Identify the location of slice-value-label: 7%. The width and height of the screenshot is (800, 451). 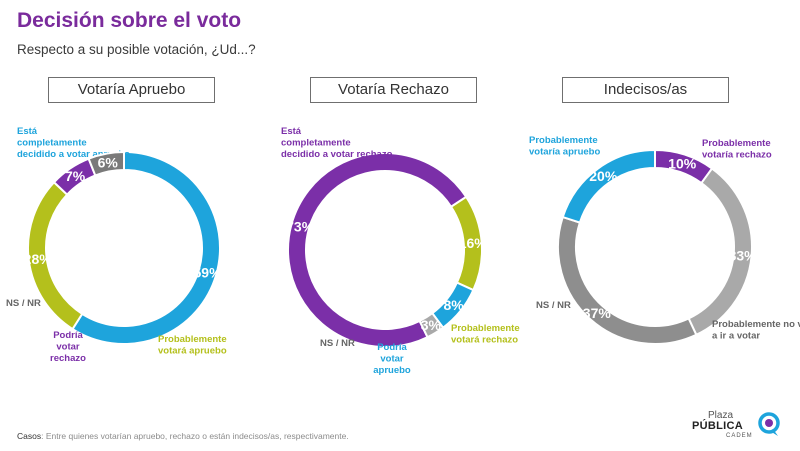
(75, 176).